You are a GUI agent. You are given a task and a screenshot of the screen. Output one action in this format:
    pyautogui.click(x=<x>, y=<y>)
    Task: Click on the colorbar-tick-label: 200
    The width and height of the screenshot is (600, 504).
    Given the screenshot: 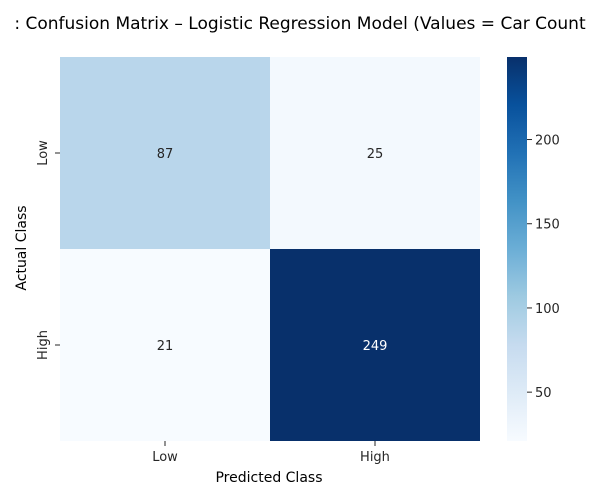 What is the action you would take?
    pyautogui.click(x=547, y=141)
    